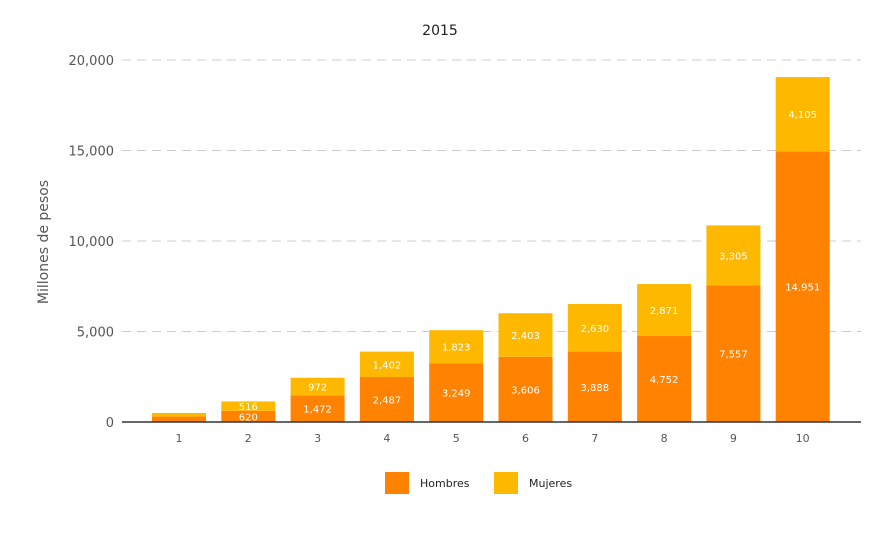  I want to click on x-tick-label: 4, so click(386, 438).